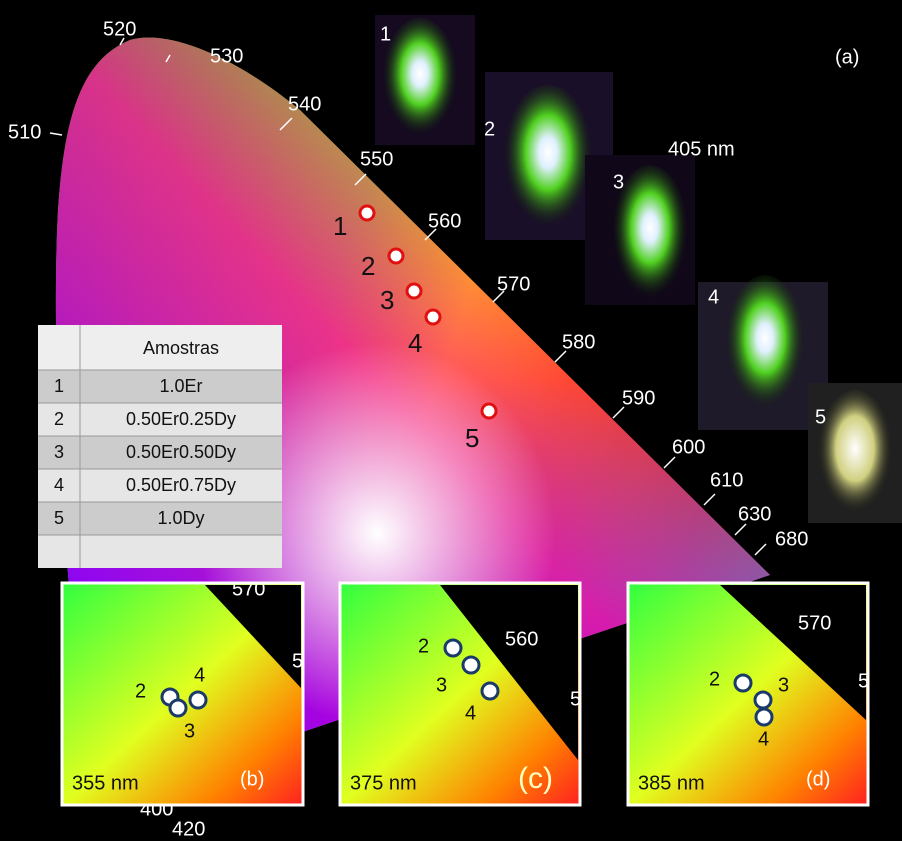  Describe the element at coordinates (59, 485) in the screenshot. I see `table-cell: 4` at that location.